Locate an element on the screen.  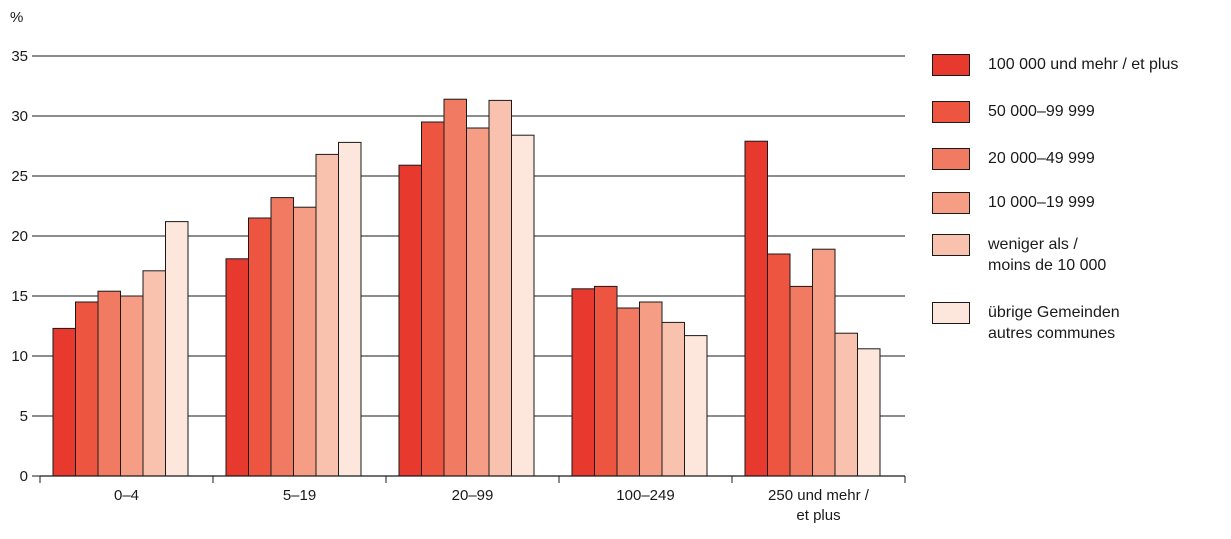
y-tick-label: 35 is located at coordinates (19, 56).